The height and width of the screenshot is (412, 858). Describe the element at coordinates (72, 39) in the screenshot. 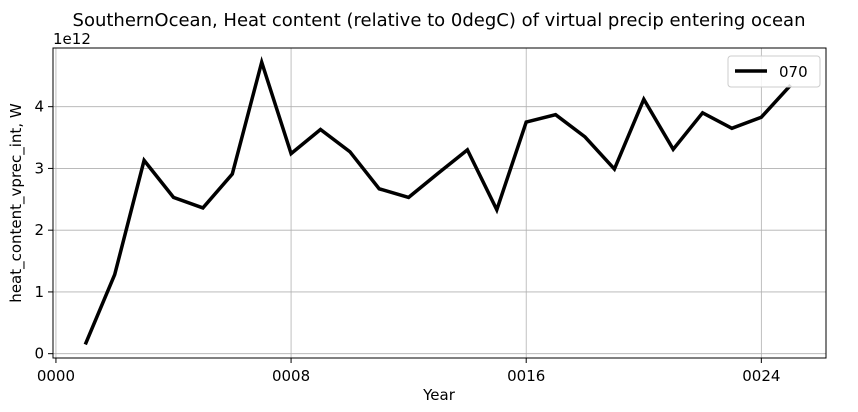

I see `y-multiplier-label: 1e12` at that location.